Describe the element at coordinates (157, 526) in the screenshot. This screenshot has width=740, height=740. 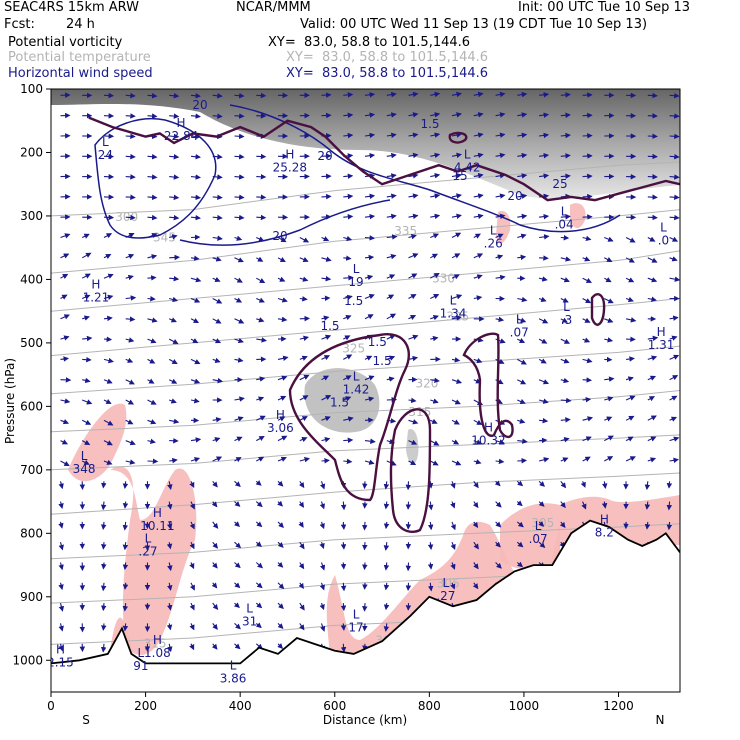
I see `extremum-value: 10.11` at that location.